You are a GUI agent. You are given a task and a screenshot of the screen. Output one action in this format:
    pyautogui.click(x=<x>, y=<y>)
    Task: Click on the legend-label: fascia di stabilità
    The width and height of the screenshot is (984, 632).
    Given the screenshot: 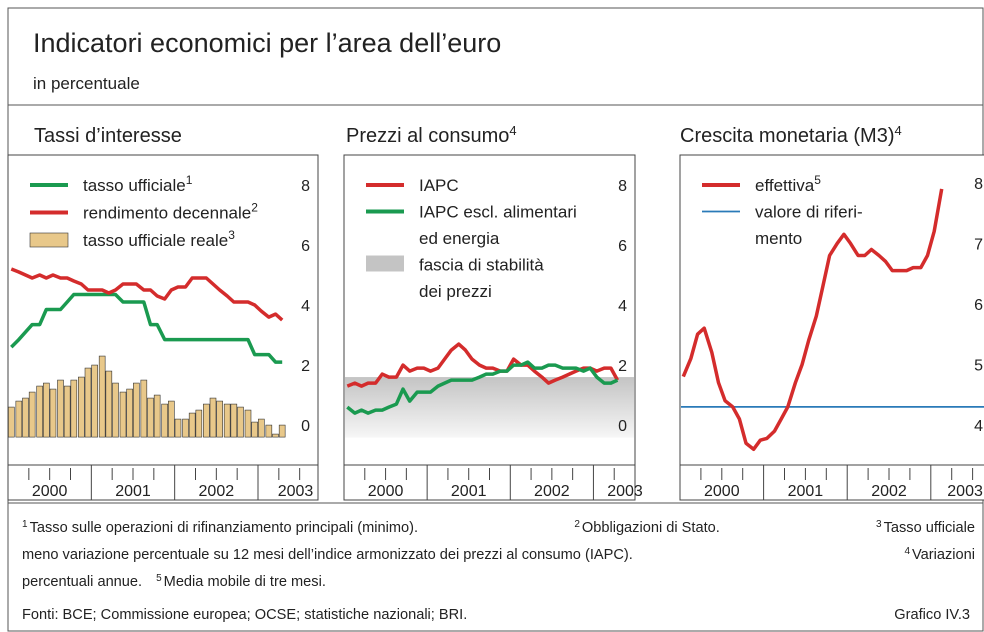 What is the action you would take?
    pyautogui.click(x=481, y=265)
    